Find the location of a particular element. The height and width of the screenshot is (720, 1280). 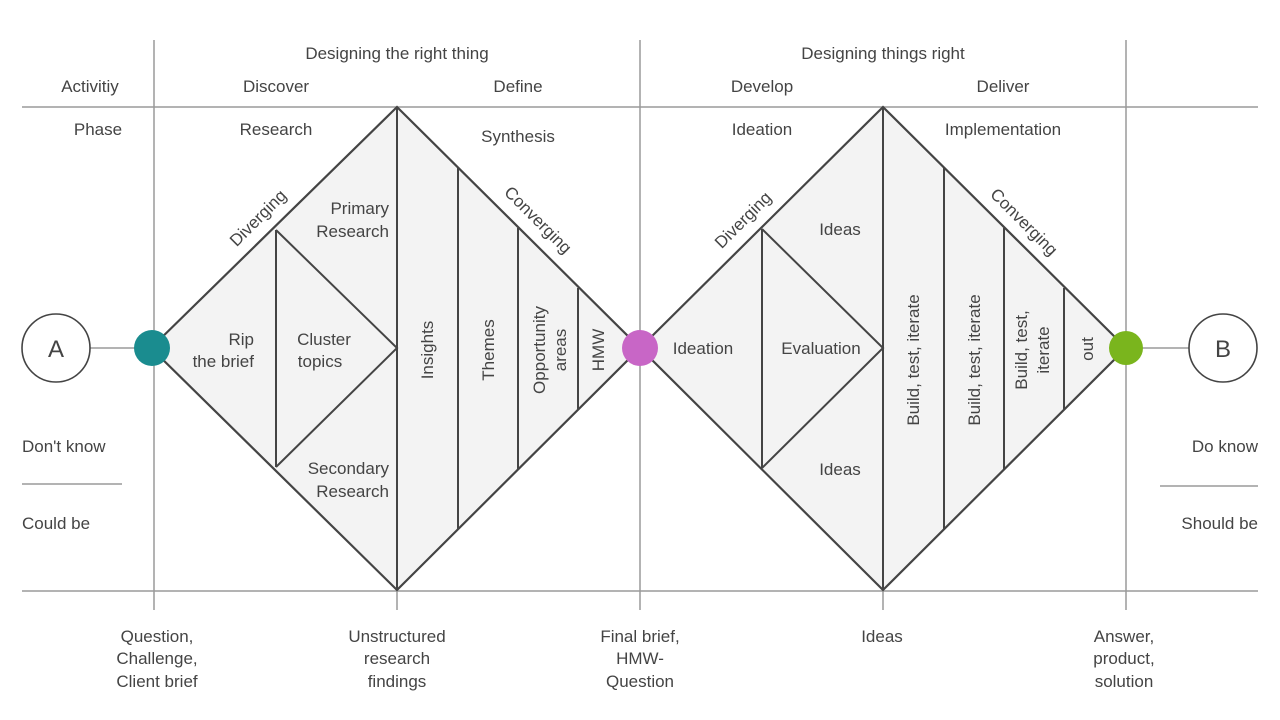

phase-research: Research is located at coordinates (276, 129).